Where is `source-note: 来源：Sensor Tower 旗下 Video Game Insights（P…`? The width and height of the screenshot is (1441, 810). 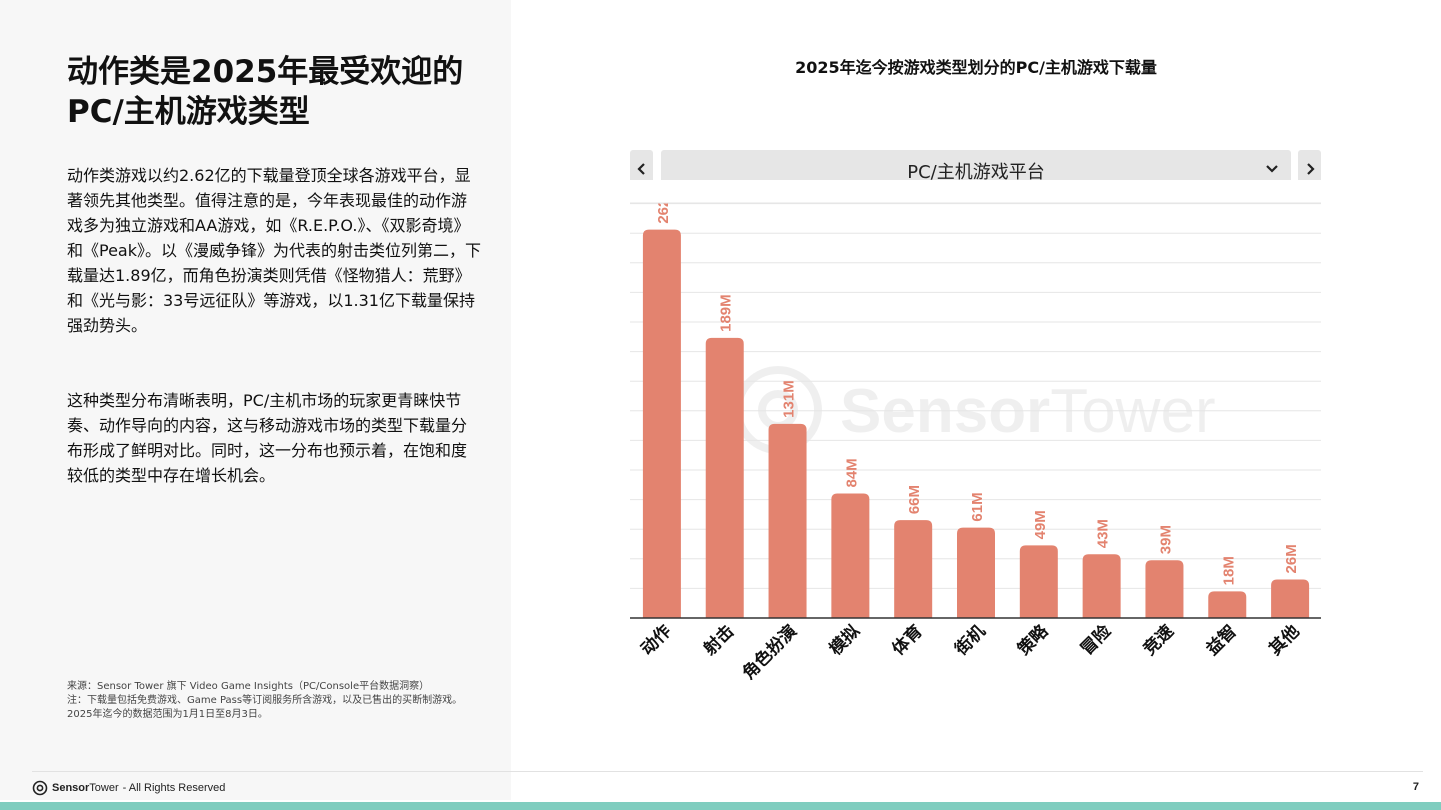 source-note: 来源：Sensor Tower 旗下 Video Game Insights（P… is located at coordinates (248, 686).